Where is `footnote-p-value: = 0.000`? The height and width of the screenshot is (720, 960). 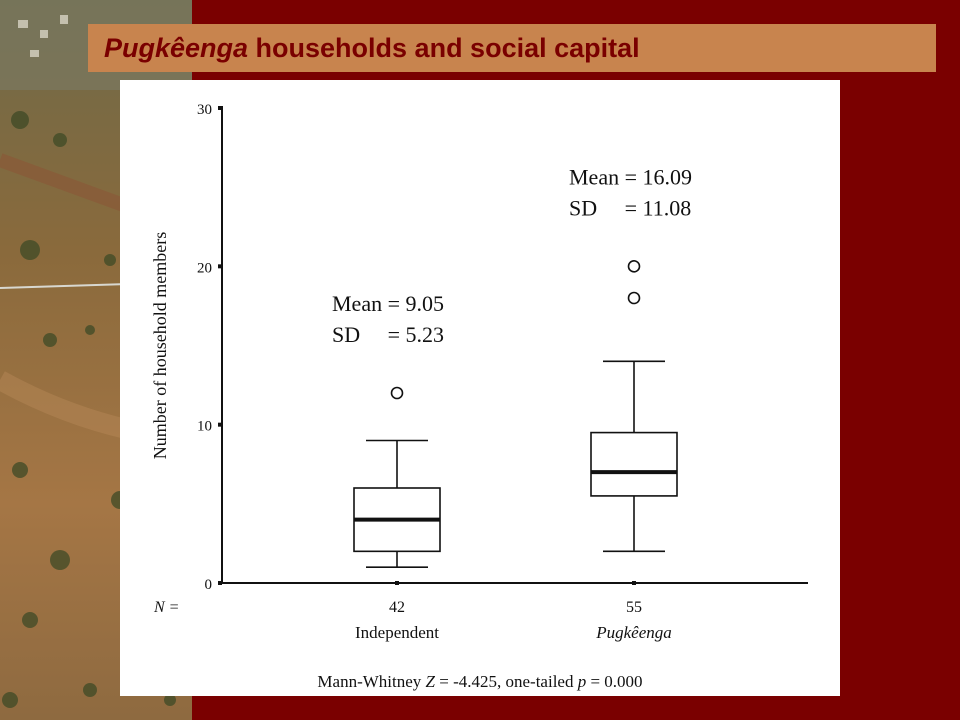
footnote-p-value: = 0.000 is located at coordinates (614, 681).